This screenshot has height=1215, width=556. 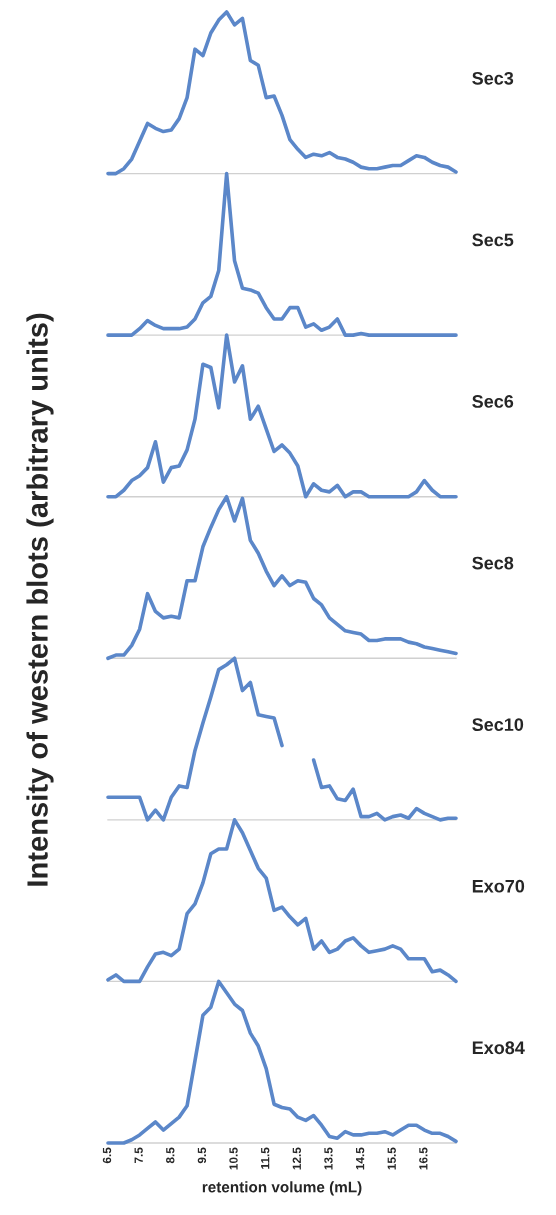 I want to click on x-tick-label: 8.5, so click(x=170, y=1155).